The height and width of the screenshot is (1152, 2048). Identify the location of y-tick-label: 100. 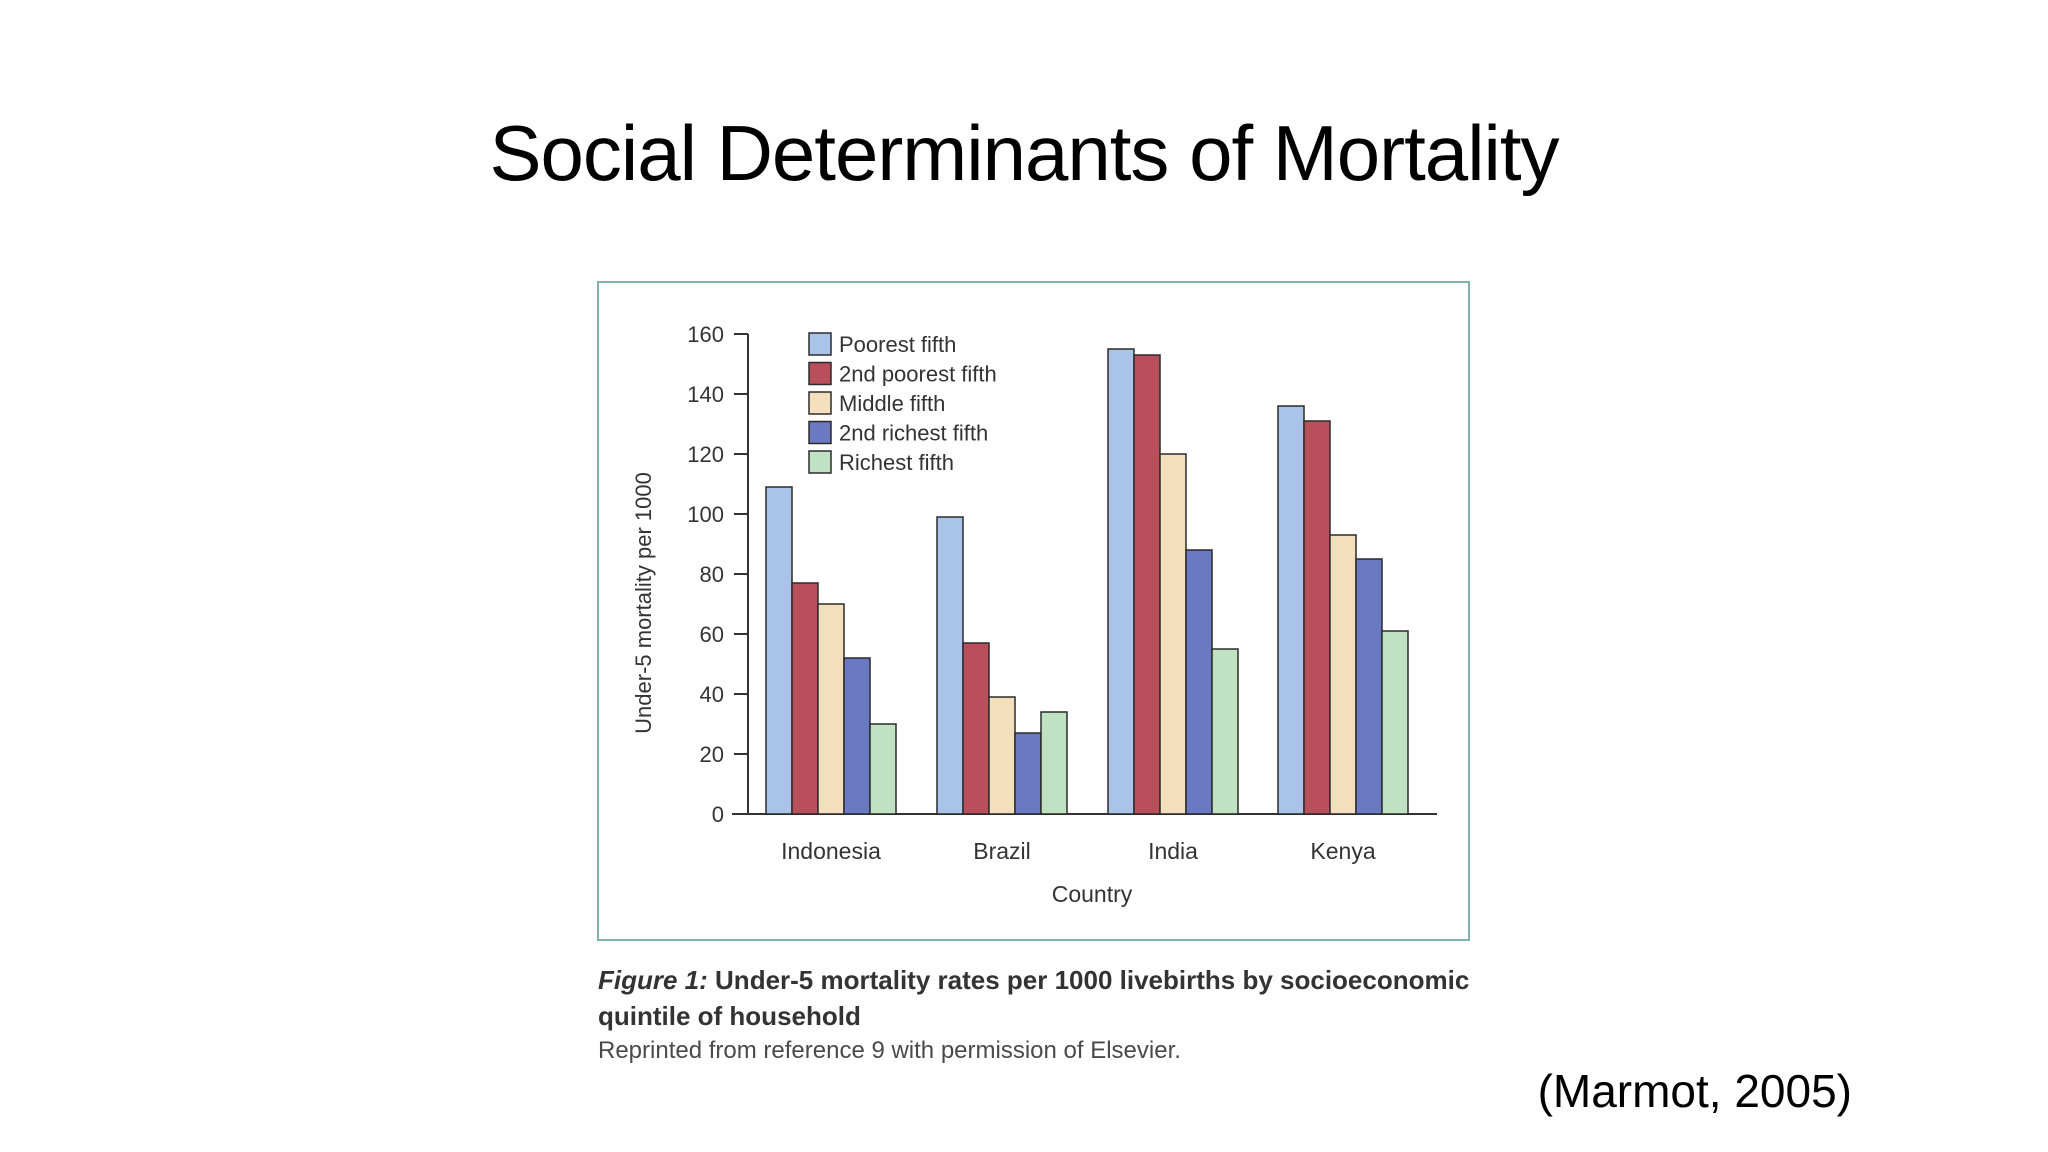
(705, 514).